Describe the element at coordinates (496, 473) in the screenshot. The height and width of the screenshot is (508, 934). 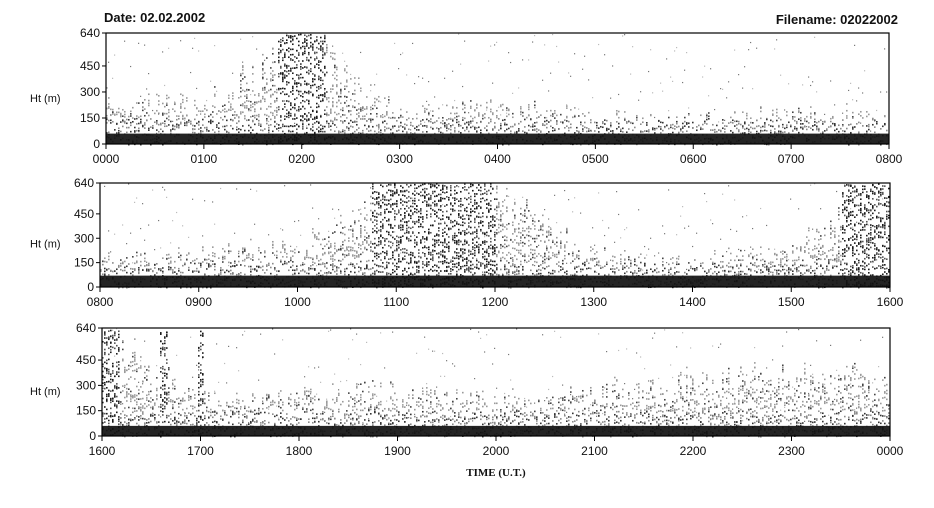
I see `x-axis-title: TIME (U.T.)` at that location.